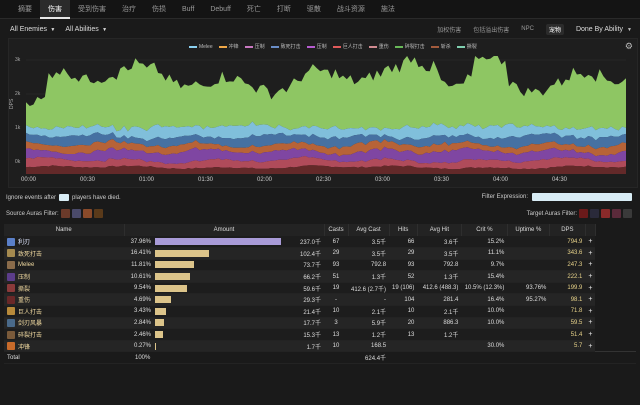 The image size is (640, 405). Describe the element at coordinates (285, 46) in the screenshot. I see `legend-item: 致死打击` at that location.